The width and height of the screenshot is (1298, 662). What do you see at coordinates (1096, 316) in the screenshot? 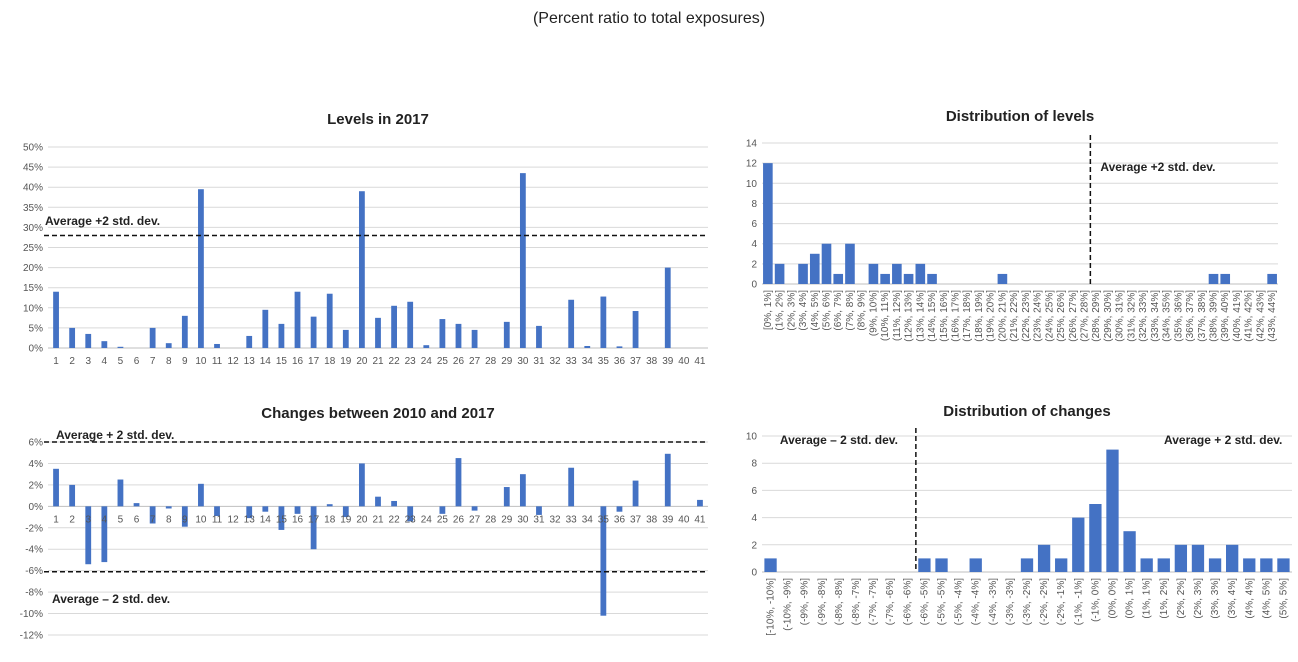
I see `x-tick-label: (28%, 29%]` at bounding box center [1096, 316].